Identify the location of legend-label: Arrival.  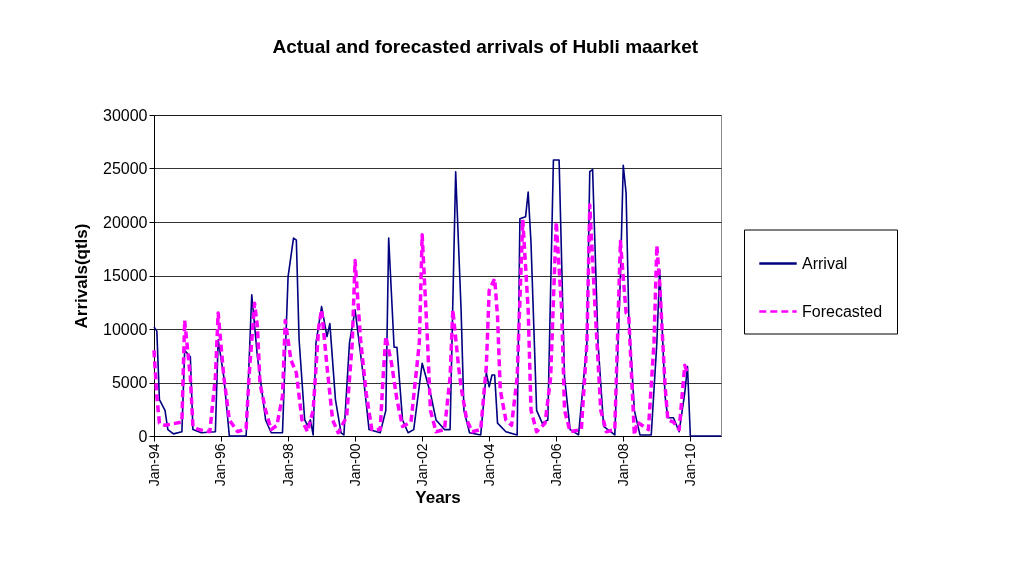
(825, 263).